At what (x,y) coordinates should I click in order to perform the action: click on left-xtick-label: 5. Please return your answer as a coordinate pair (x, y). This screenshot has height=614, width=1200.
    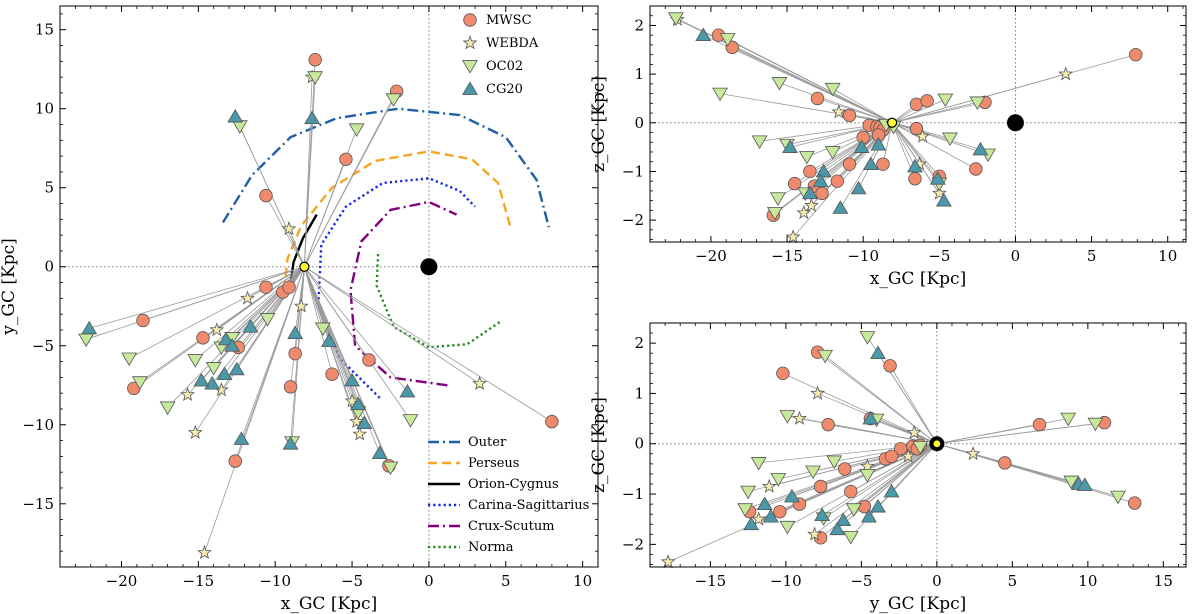
    Looking at the image, I should click on (506, 581).